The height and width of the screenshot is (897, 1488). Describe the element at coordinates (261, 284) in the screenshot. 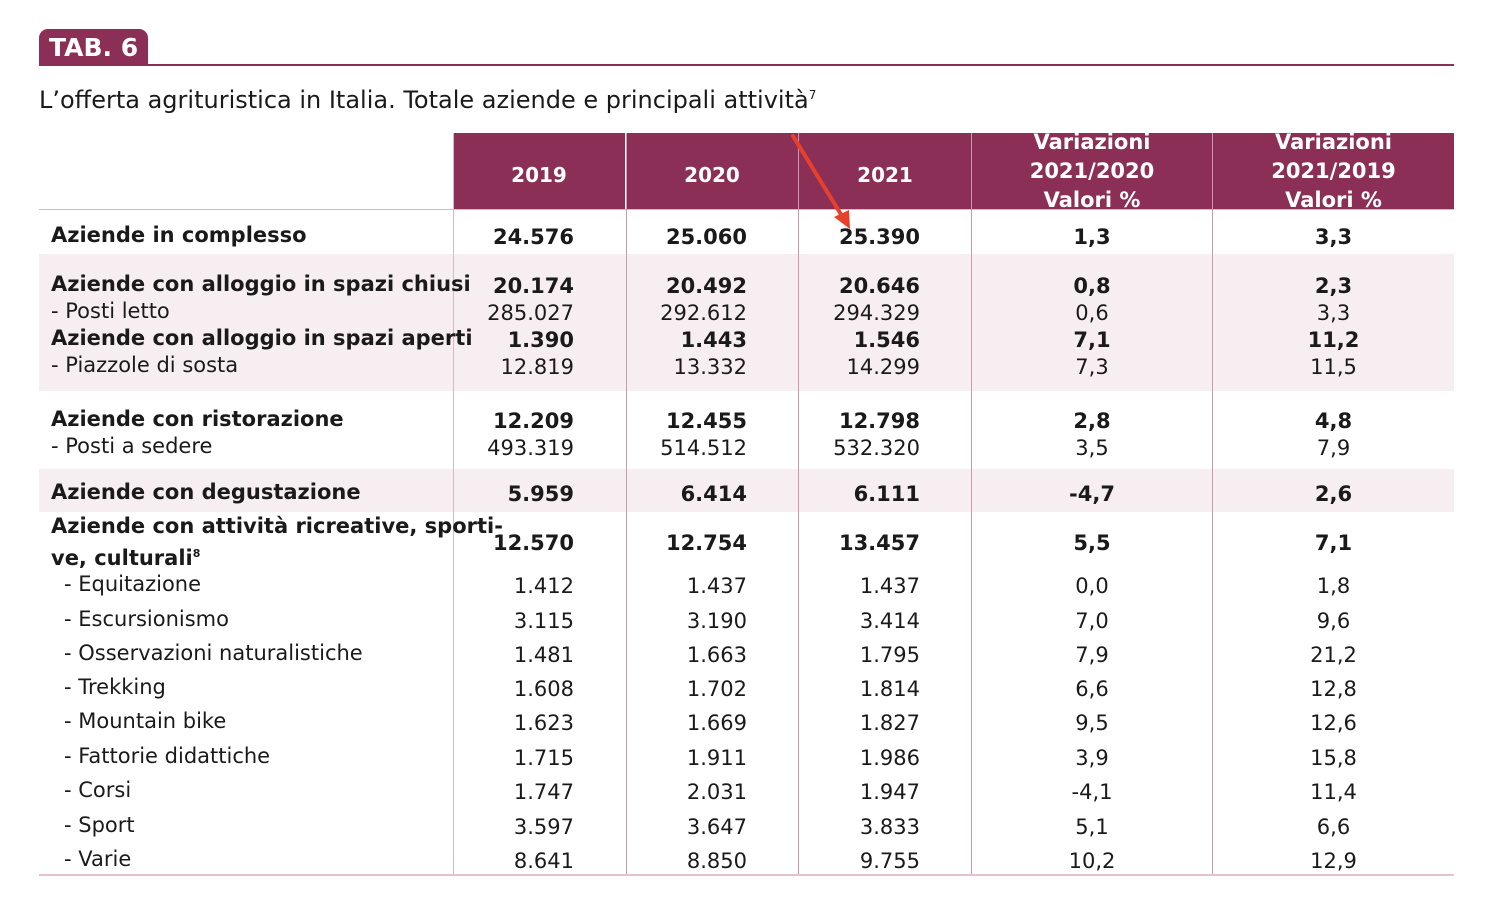

I see `row-label: Aziende con alloggio in spazi chiusi` at that location.